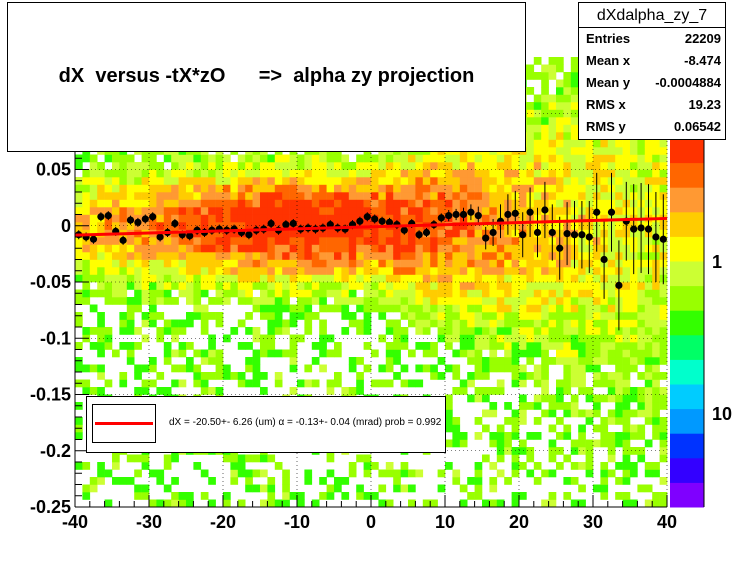 The image size is (742, 565). Describe the element at coordinates (124, 423) in the screenshot. I see `legend-symbol` at that location.